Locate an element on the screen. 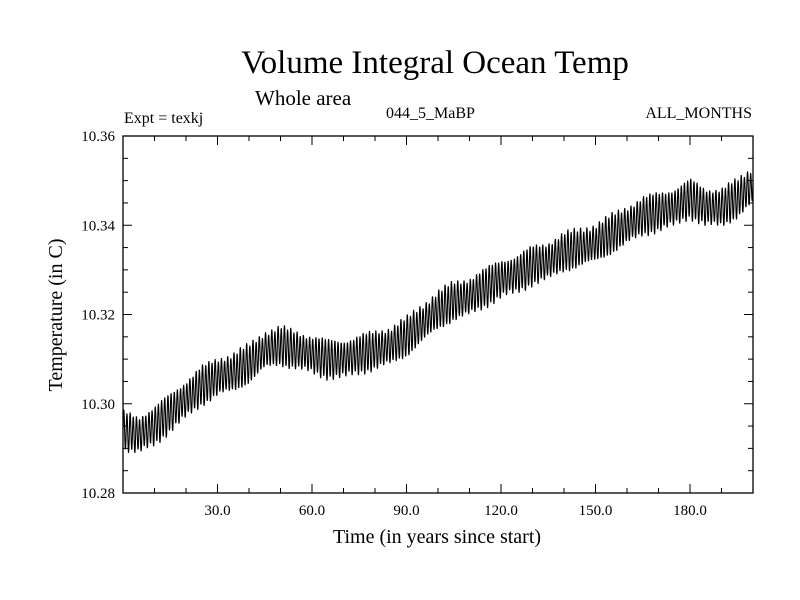  y-tick-label: 10.36 is located at coordinates (98, 137).